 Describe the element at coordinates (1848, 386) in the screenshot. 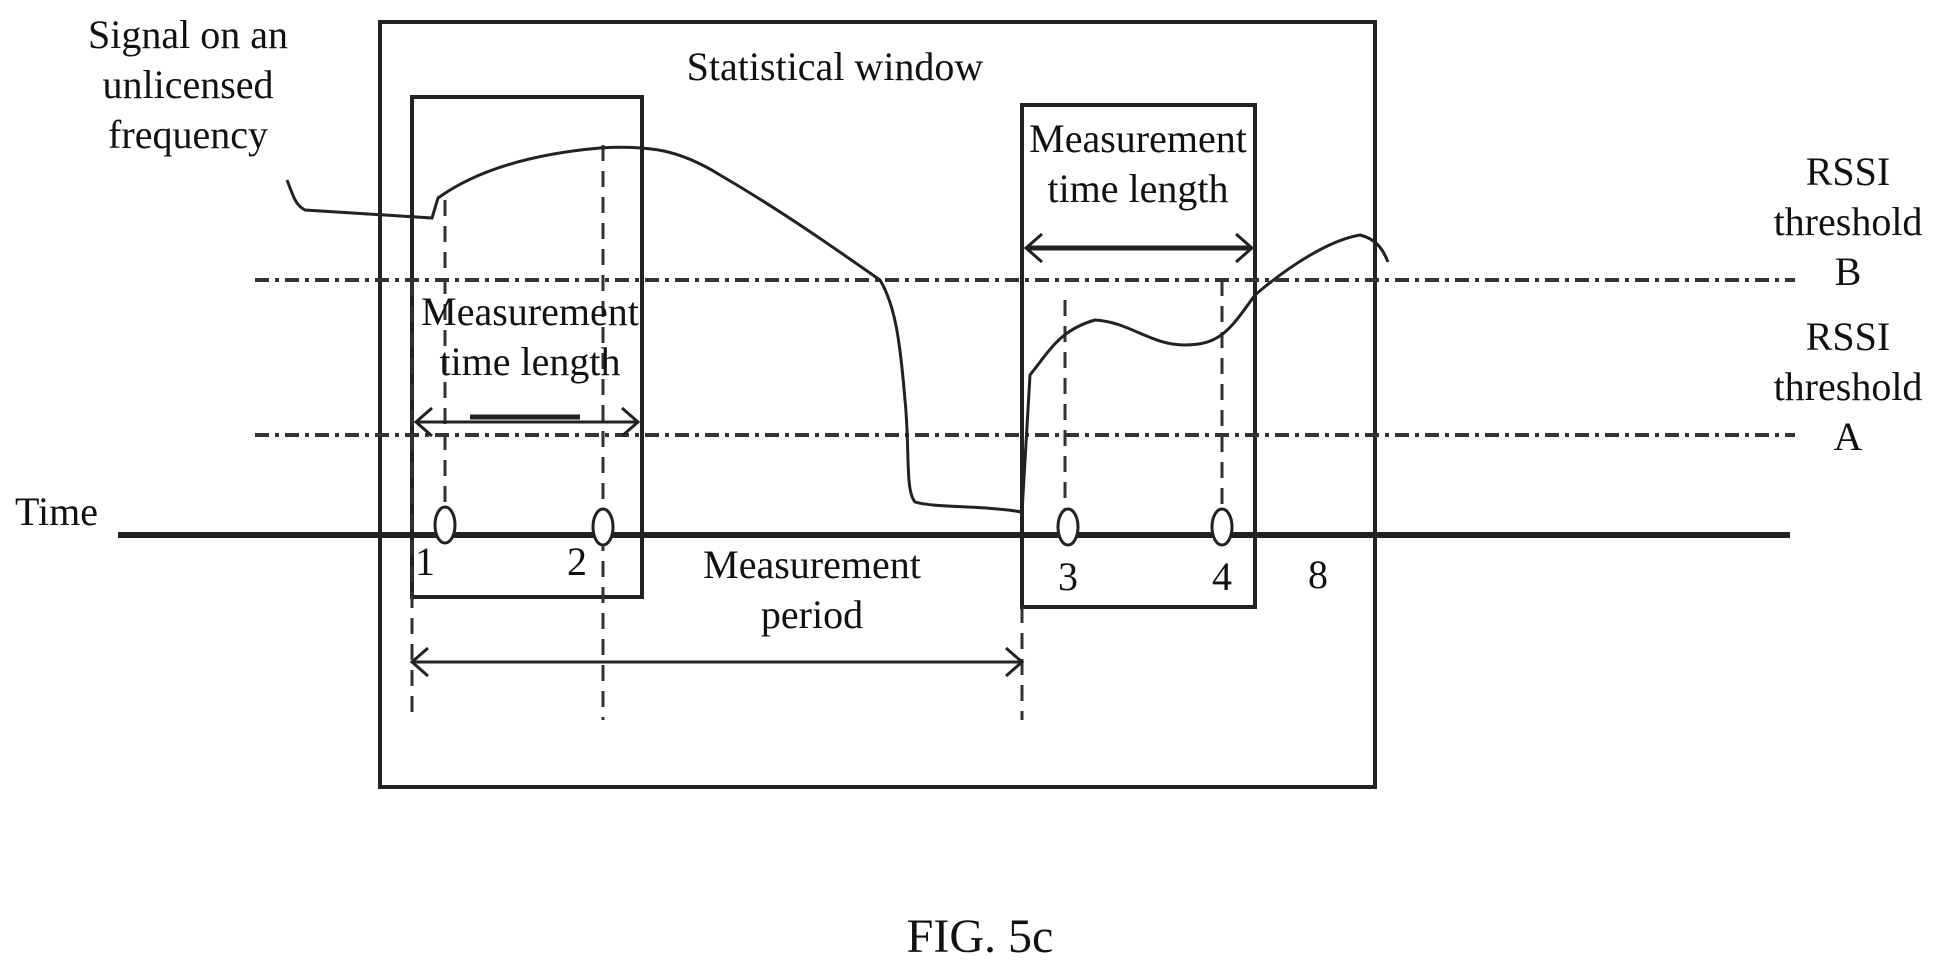

I see `rssi-threshold-a-line-2: threshold` at that location.